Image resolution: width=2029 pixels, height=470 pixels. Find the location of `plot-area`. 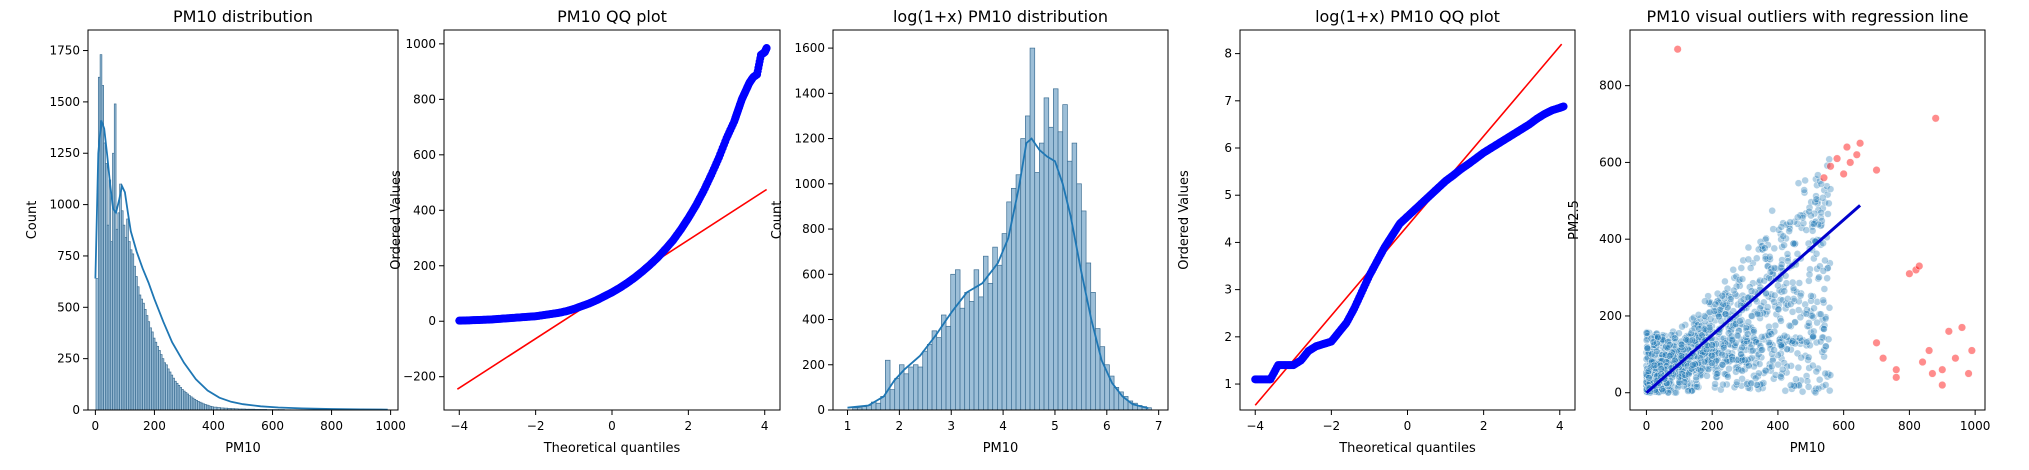

plot-area is located at coordinates (999, 228).